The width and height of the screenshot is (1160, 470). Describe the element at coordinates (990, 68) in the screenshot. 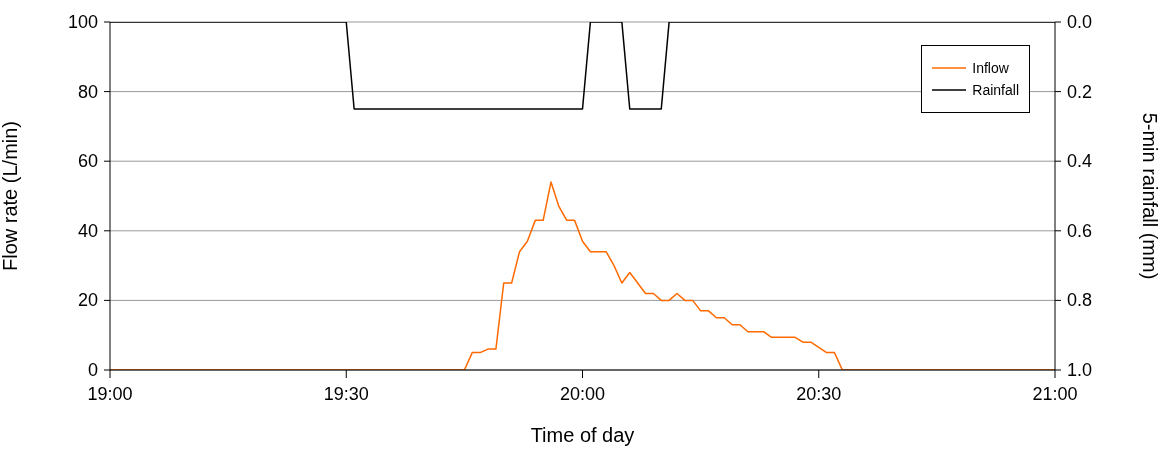

I see `legend-label: Inflow` at that location.